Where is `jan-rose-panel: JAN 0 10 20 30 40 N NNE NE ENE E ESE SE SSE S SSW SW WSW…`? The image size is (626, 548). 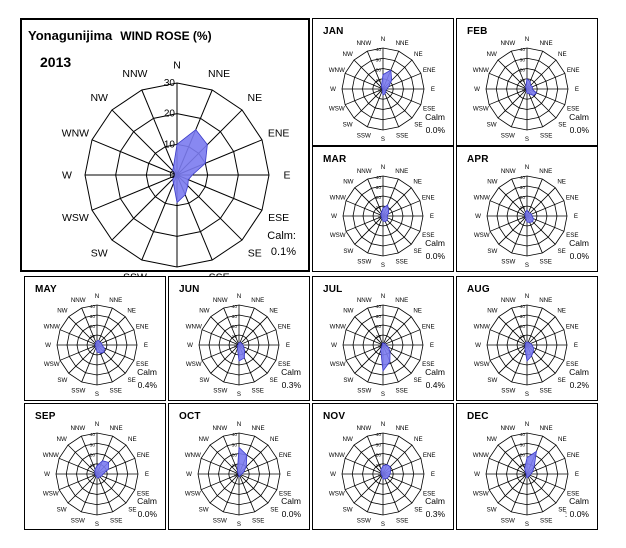
jan-rose-panel: JAN 0 10 20 30 40 N NNE NE ENE E ESE SE SSE S SSW SW WSW… is located at coordinates (383, 82).